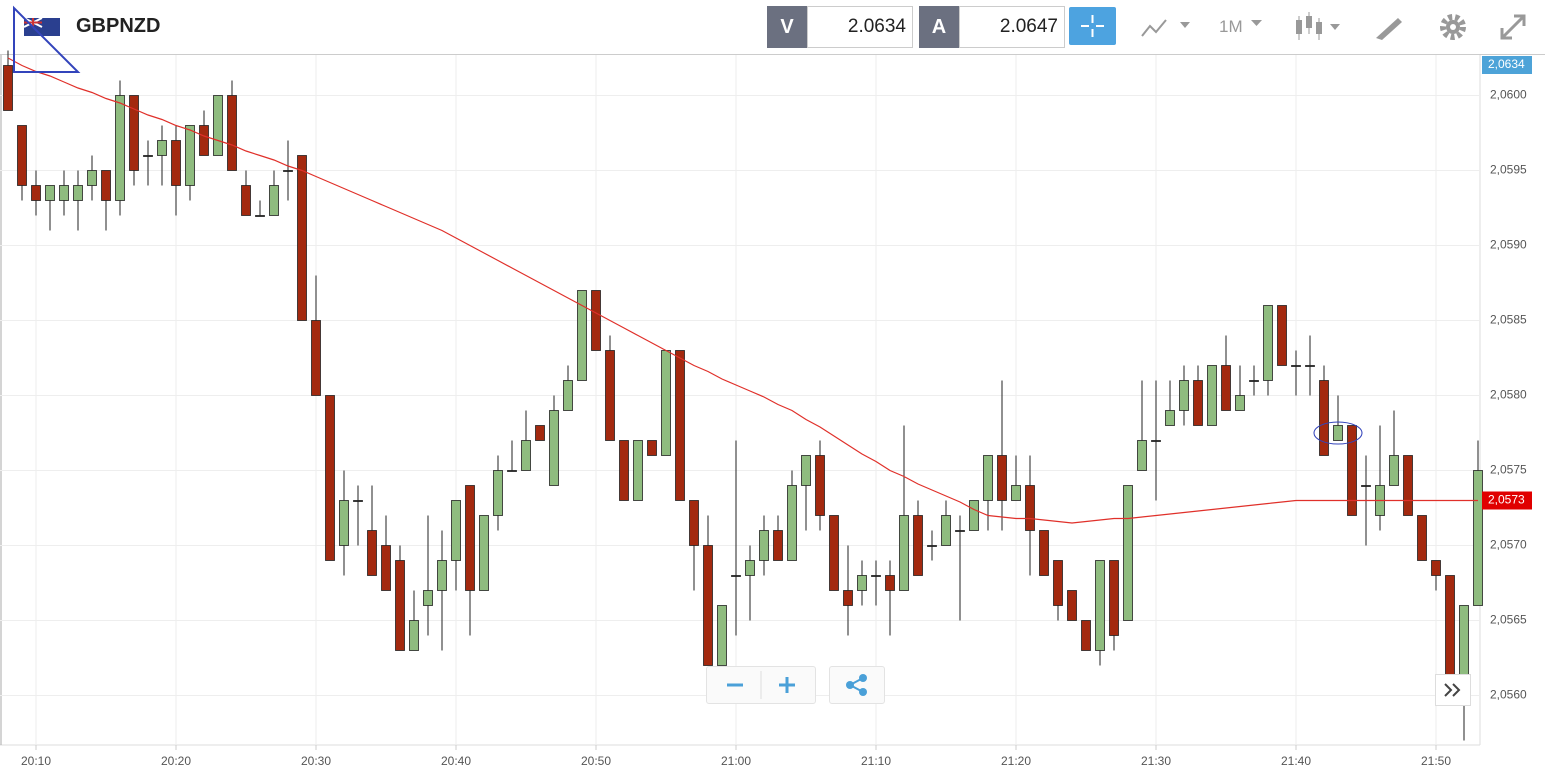  What do you see at coordinates (456, 761) in the screenshot?
I see `x-tick-label: 20:40` at bounding box center [456, 761].